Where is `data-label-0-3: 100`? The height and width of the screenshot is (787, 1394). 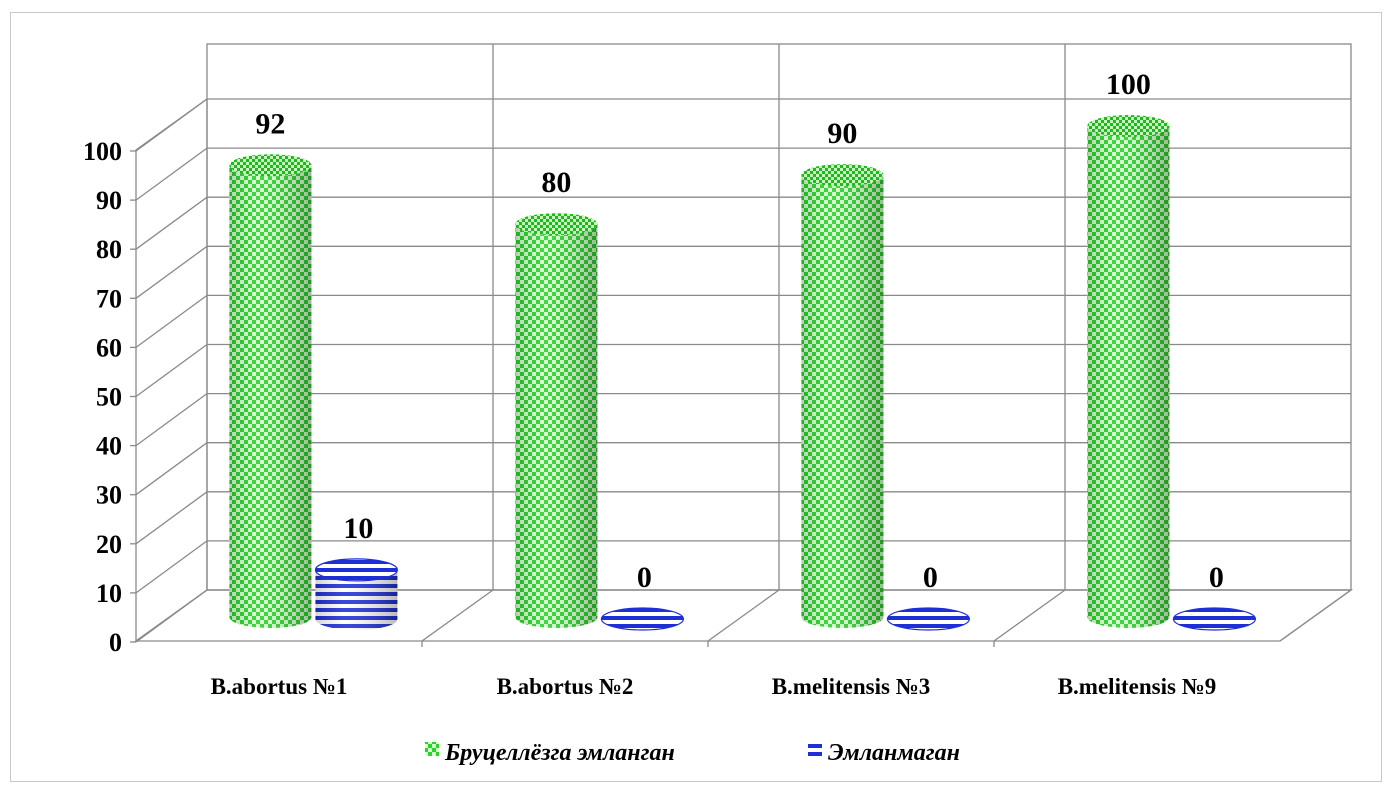
data-label-0-3: 100 is located at coordinates (1128, 84).